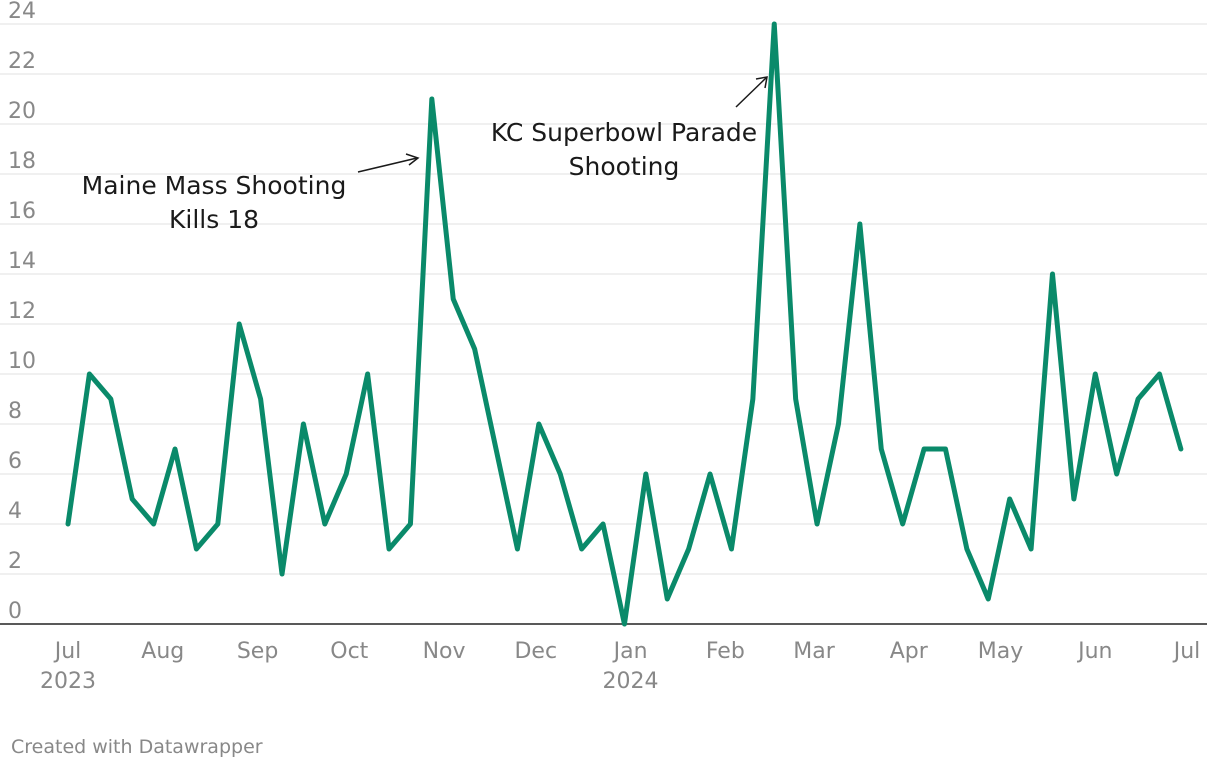 The image size is (1220, 770). What do you see at coordinates (22, 311) in the screenshot?
I see `y-tick-label-12: 12` at bounding box center [22, 311].